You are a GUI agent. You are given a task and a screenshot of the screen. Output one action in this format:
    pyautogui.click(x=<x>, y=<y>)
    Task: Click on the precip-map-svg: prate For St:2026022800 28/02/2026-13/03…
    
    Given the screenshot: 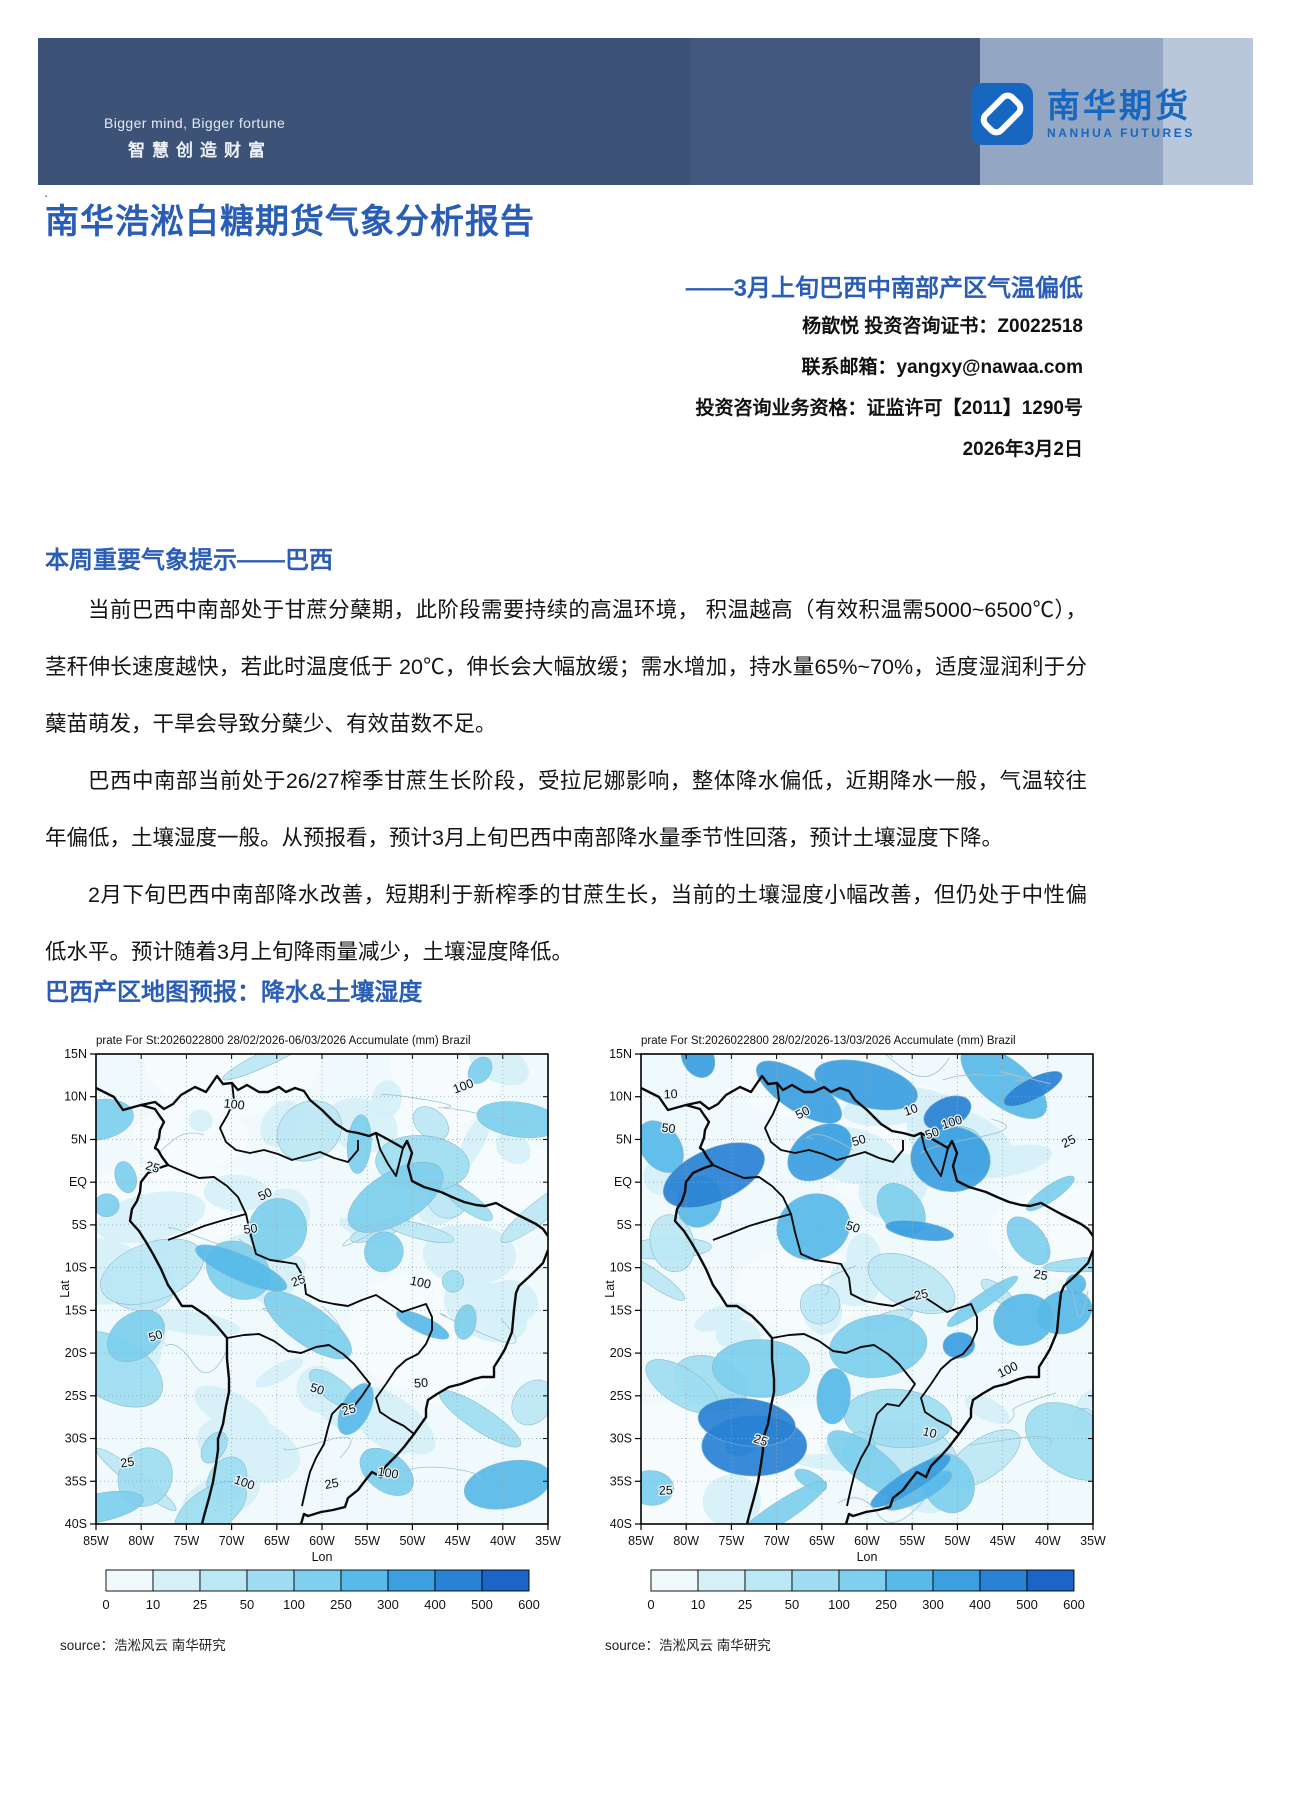 What is the action you would take?
    pyautogui.click(x=854, y=1323)
    